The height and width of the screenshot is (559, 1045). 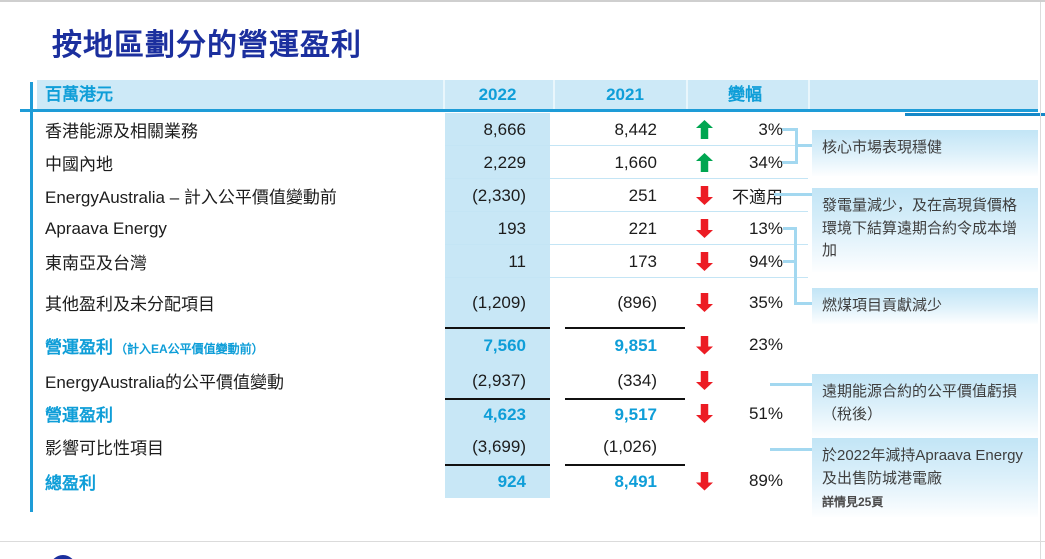 I want to click on left-accent-bar, so click(x=31, y=297).